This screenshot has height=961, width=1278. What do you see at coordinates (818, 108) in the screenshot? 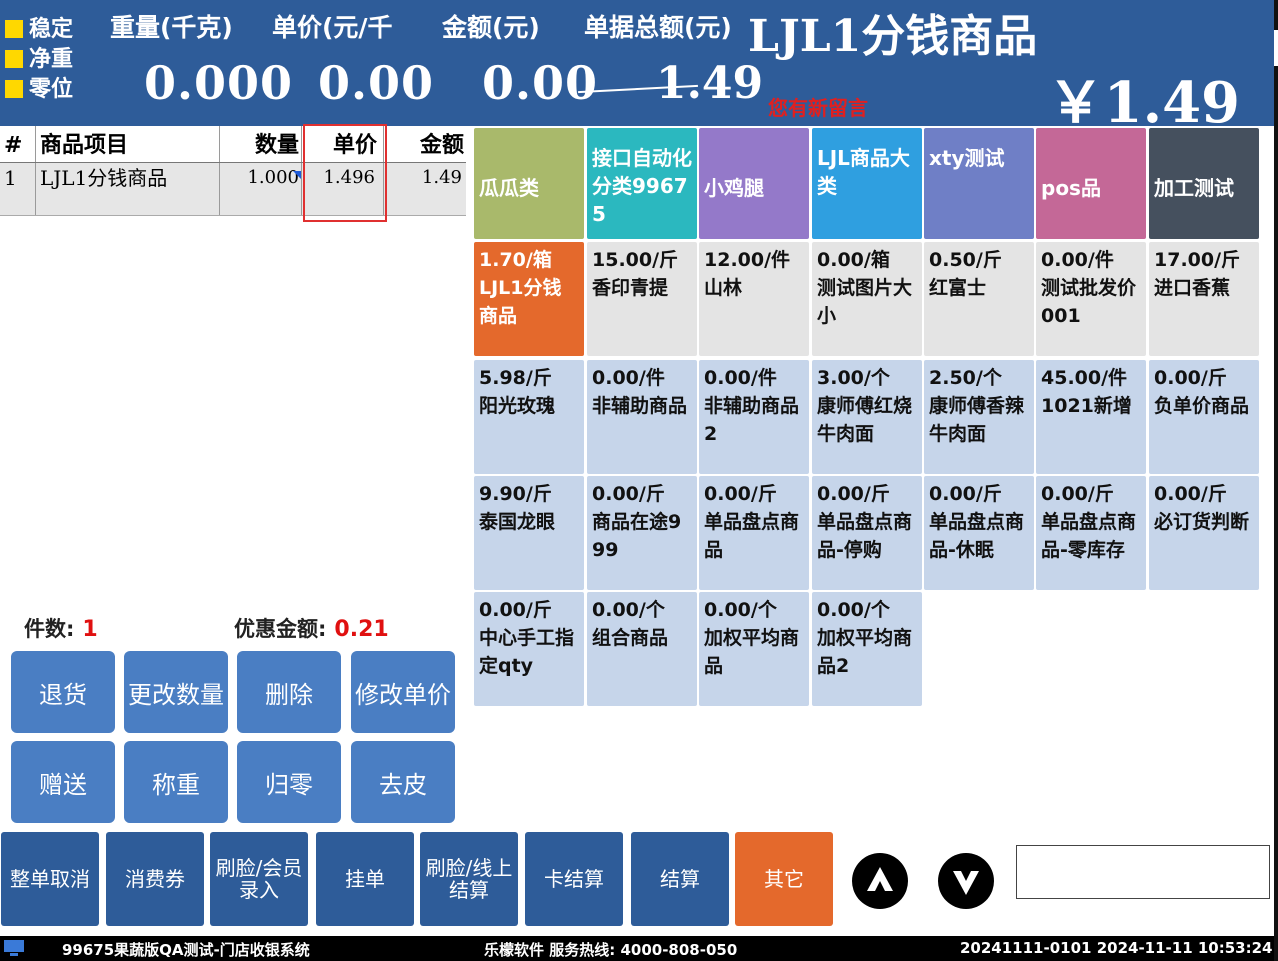
I see `new-message-notice: 您有新留言` at bounding box center [818, 108].